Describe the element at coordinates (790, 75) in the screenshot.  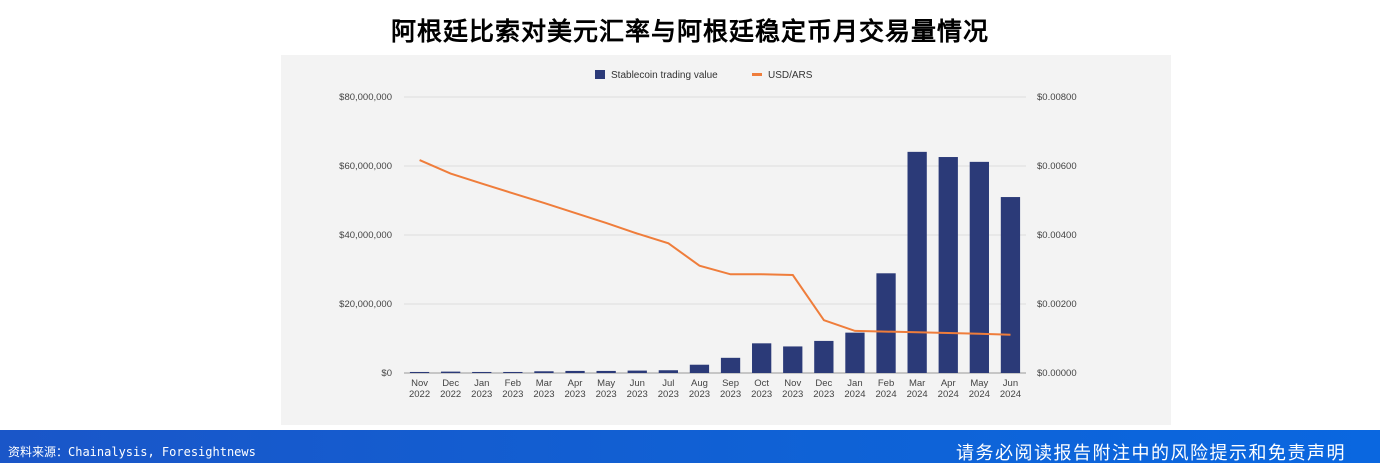
I see `legend-label-line: USD/ARS` at that location.